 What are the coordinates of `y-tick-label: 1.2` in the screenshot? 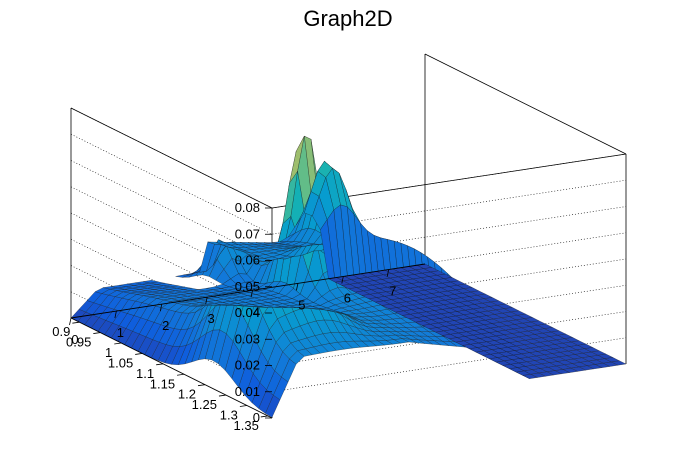 It's located at (187, 394).